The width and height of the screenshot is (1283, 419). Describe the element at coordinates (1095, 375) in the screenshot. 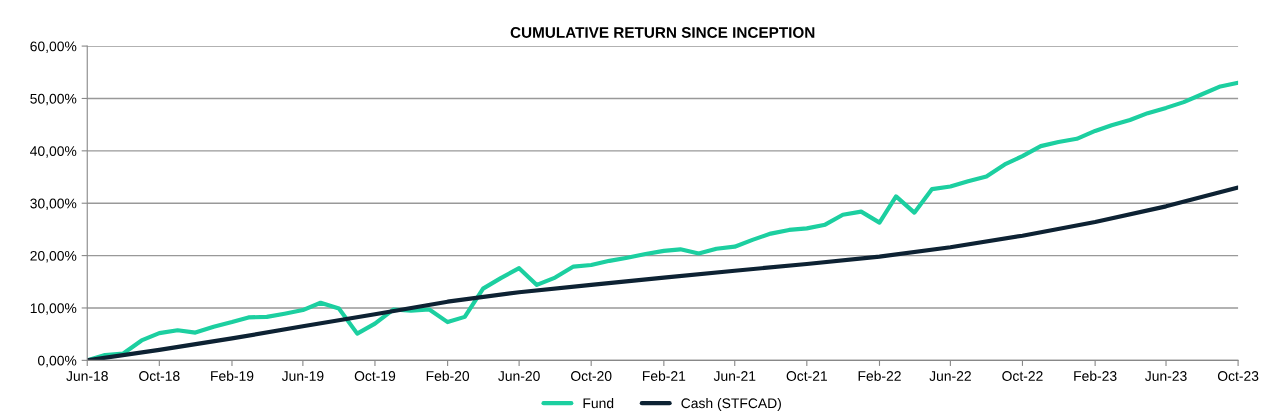

I see `x-tick-label: Feb-23` at that location.